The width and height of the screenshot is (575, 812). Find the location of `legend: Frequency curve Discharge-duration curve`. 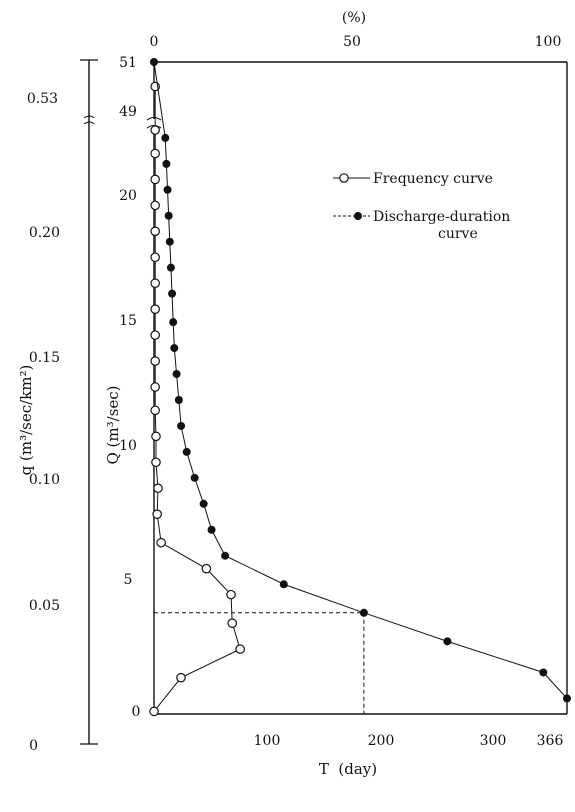

legend: Frequency curve Discharge-duration curve is located at coordinates (424, 206).